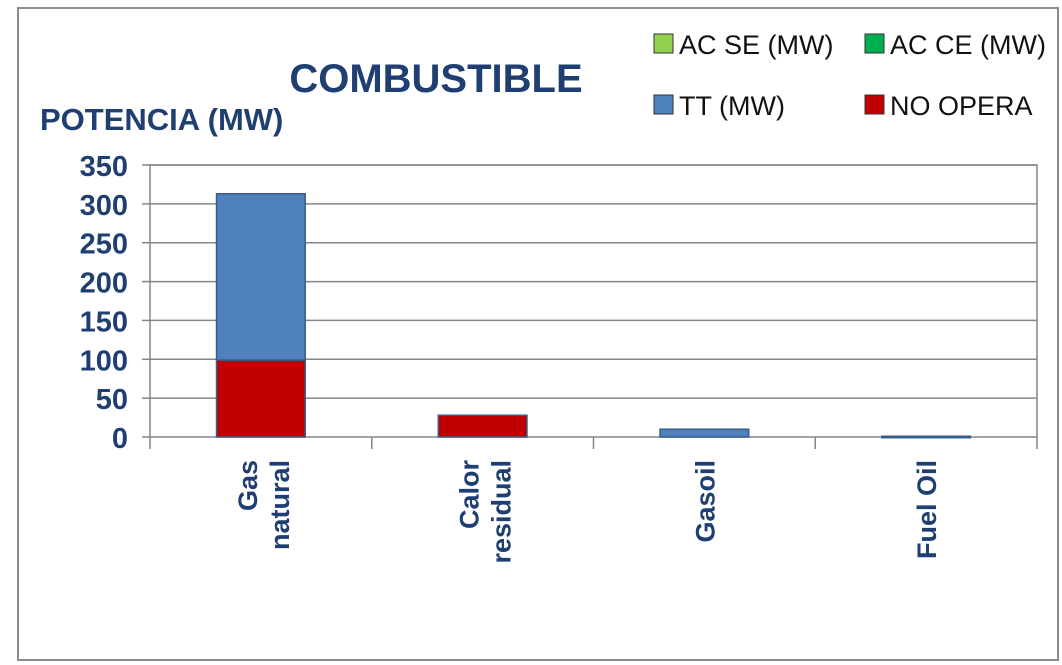  I want to click on y-tick-label: 100, so click(104, 361).